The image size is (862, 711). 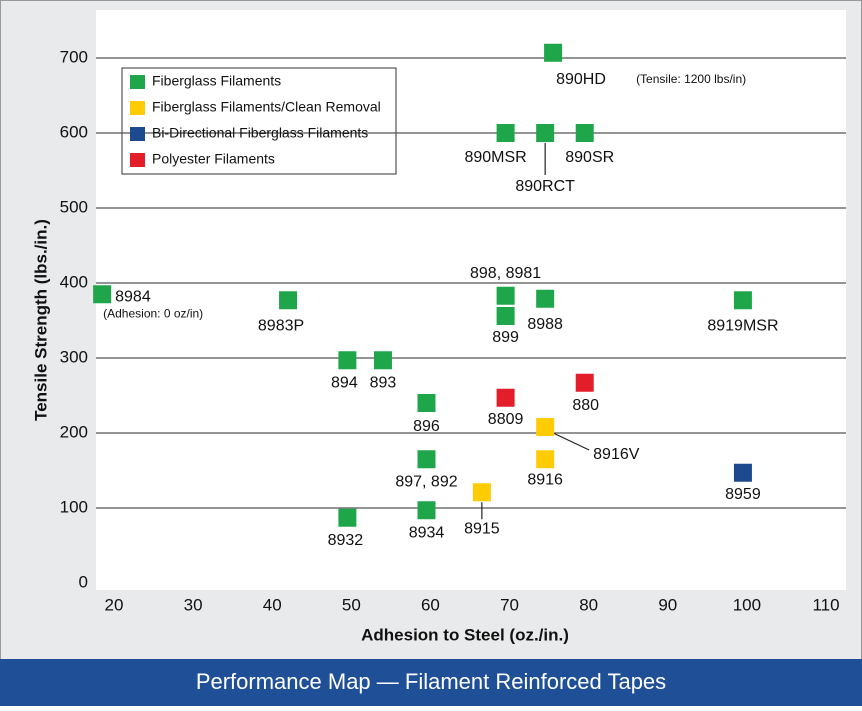 I want to click on legend-label: Bi-Directional Fiberglass Filaments, so click(x=260, y=133).